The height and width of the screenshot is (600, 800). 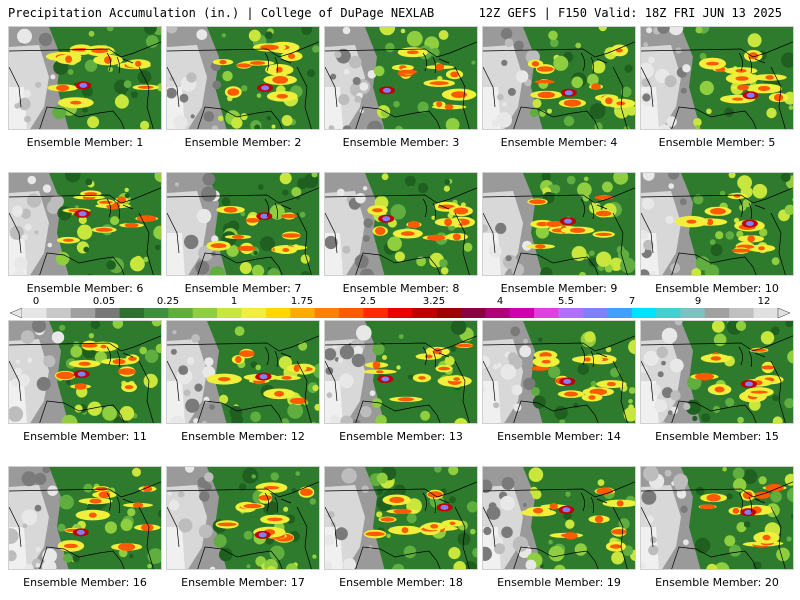 What do you see at coordinates (85, 288) in the screenshot?
I see `ensemble-member-label: Ensemble Member: 6` at bounding box center [85, 288].